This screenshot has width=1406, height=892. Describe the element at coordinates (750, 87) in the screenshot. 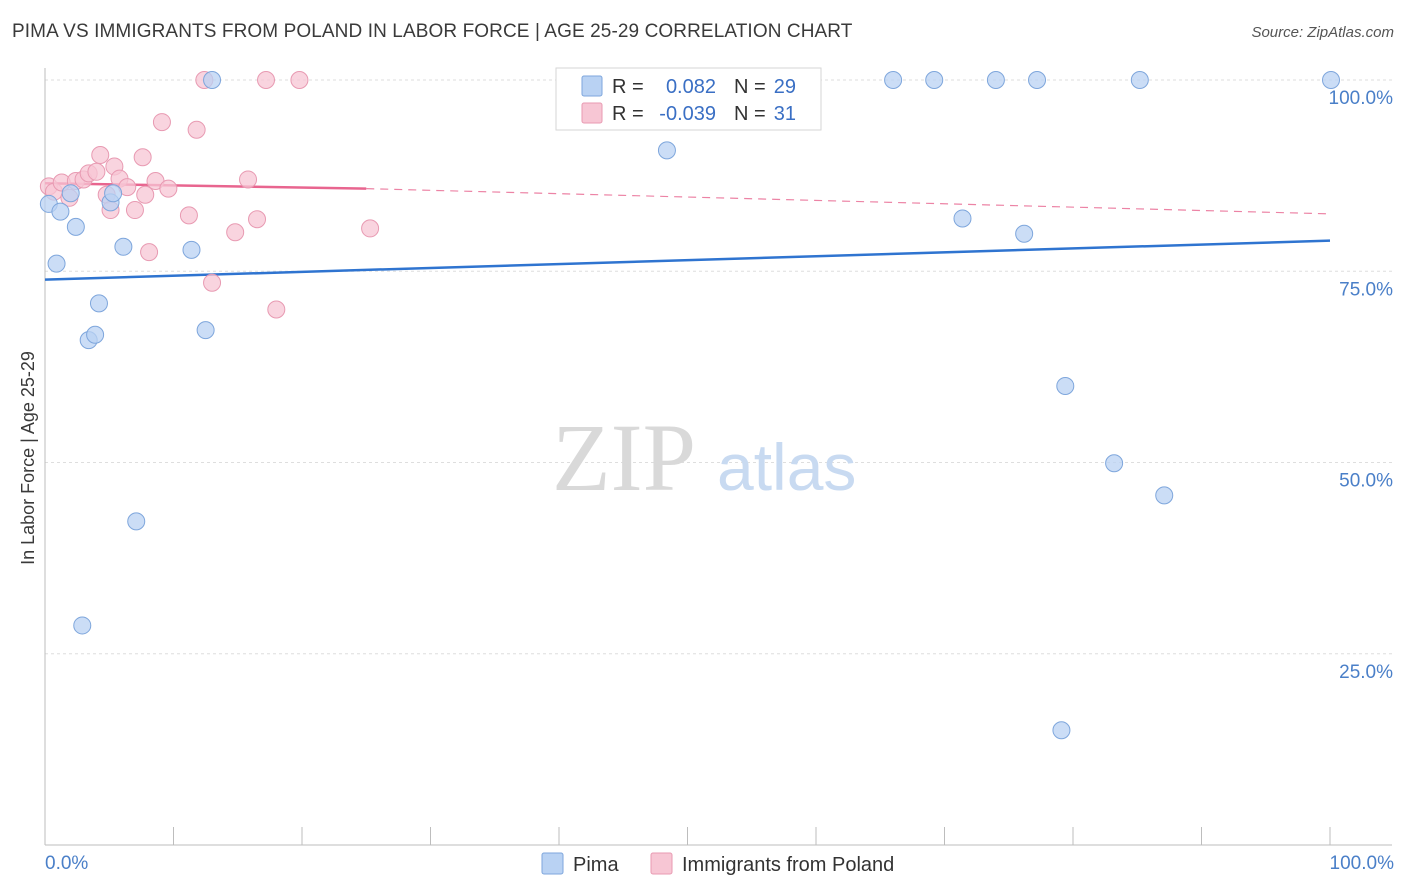

I see `legend-pima-n-label: N =` at that location.